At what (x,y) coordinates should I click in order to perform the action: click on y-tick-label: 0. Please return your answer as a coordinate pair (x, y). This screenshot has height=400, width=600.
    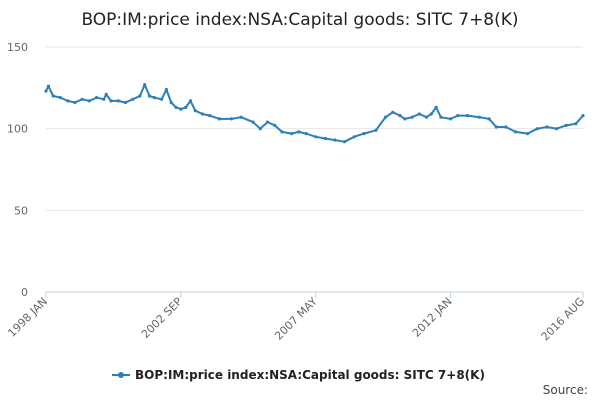
    Looking at the image, I should click on (24, 292).